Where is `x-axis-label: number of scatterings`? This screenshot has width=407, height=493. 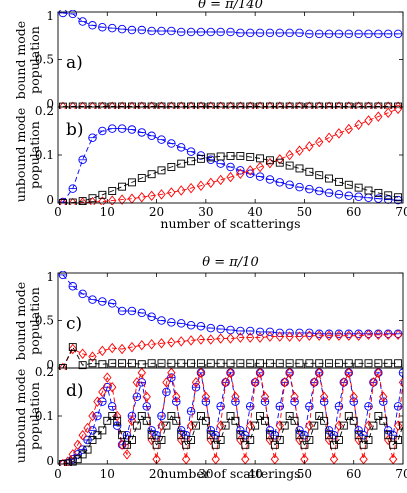
x-axis-label: number of scatterings is located at coordinates (230, 473).